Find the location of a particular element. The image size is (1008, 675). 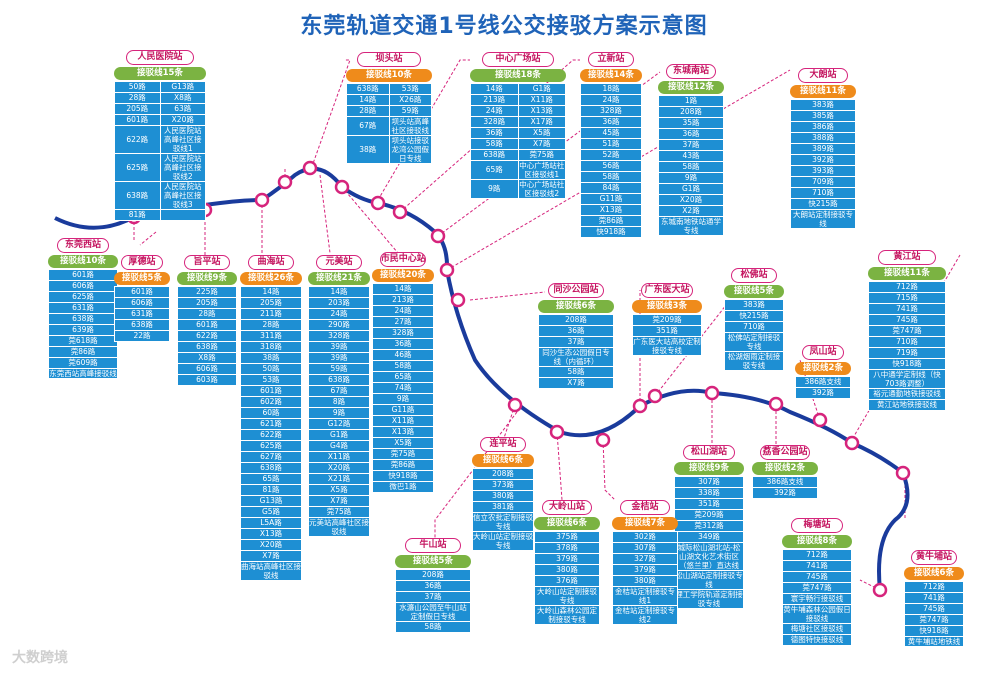

transfer-count: 接驳线11条 is located at coordinates (823, 91).